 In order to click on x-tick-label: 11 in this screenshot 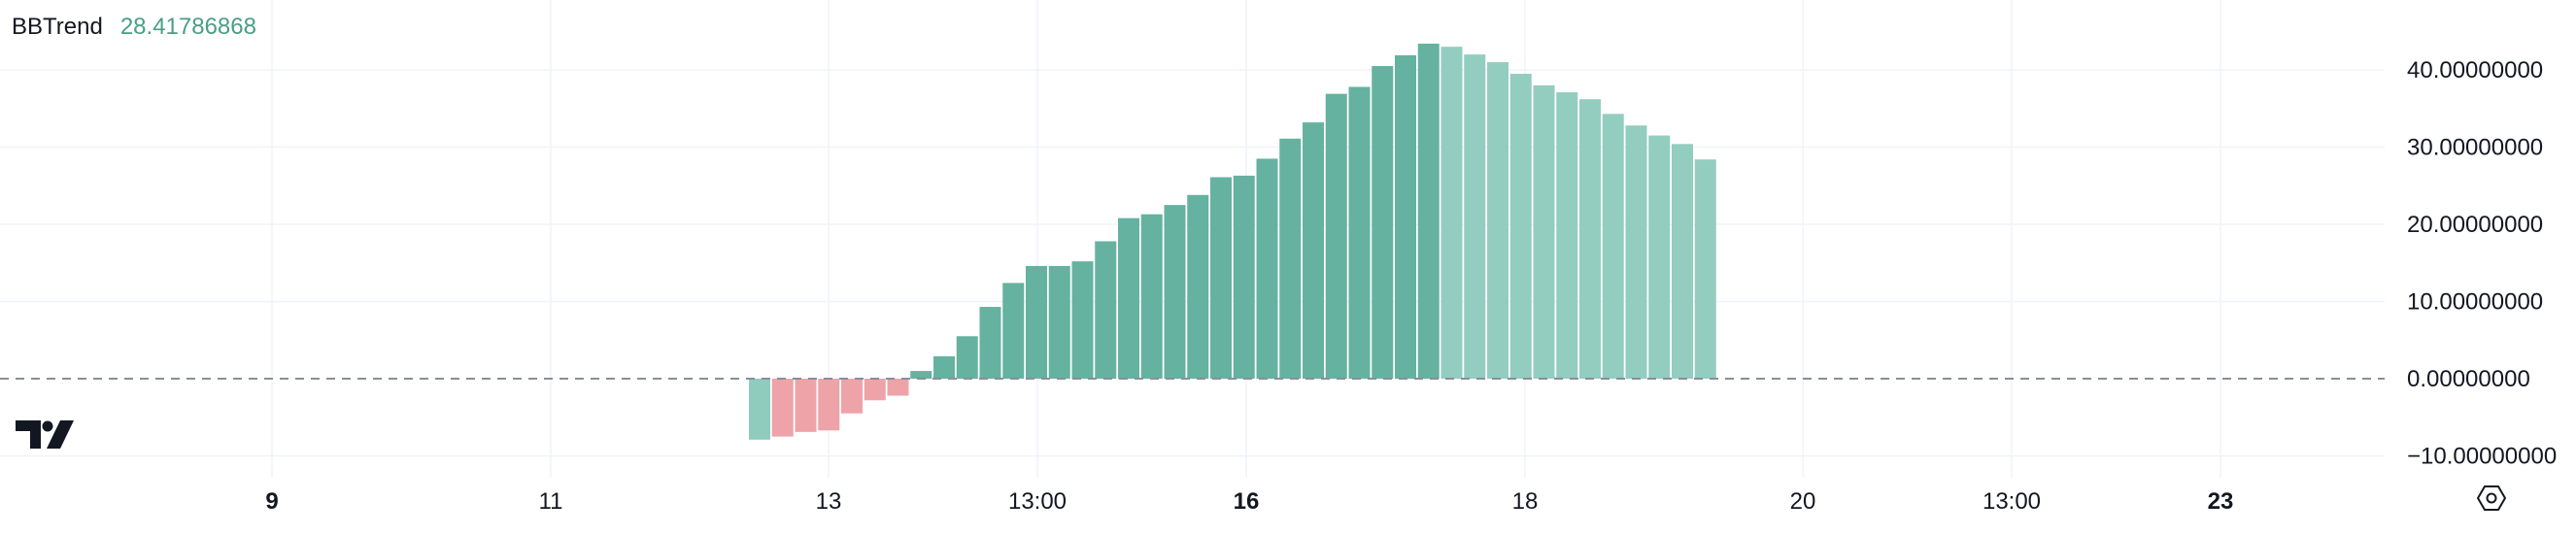, I will do `click(551, 501)`.